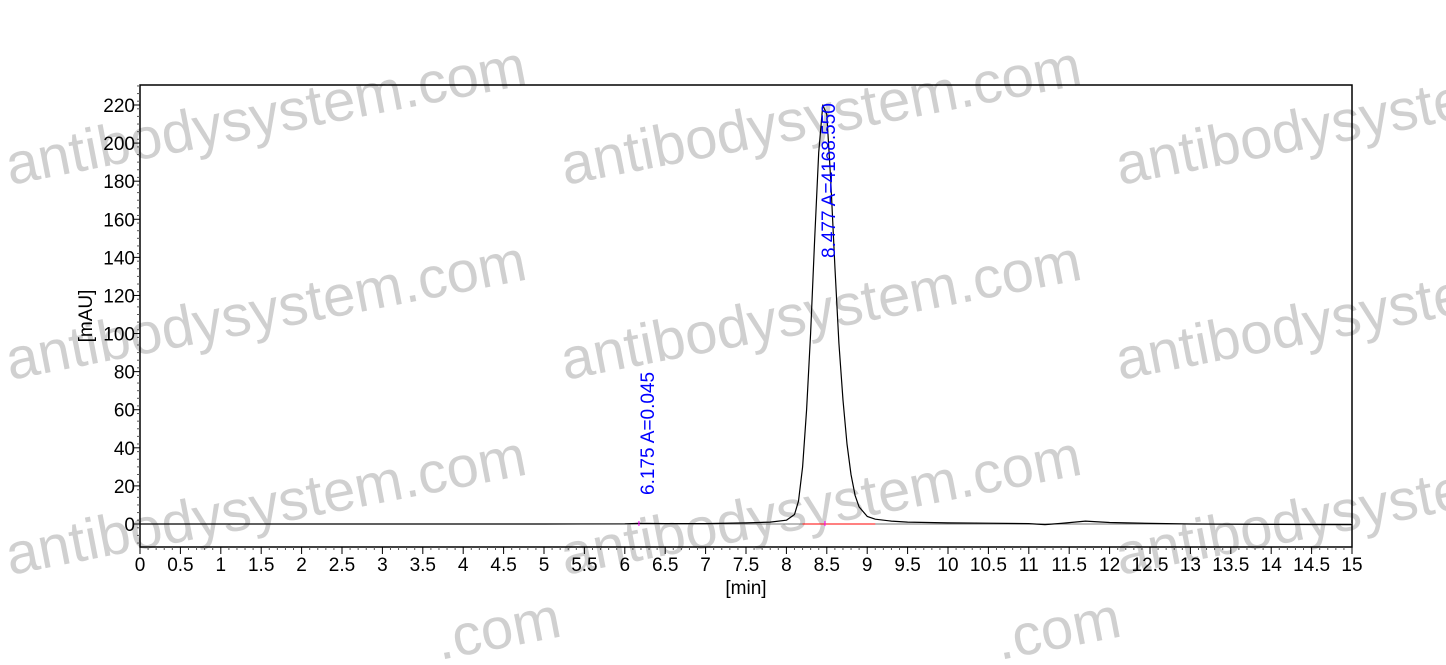 The height and width of the screenshot is (665, 1446). Describe the element at coordinates (829, 180) in the screenshot. I see `peak-label: 8.477 A=4168.550` at that location.